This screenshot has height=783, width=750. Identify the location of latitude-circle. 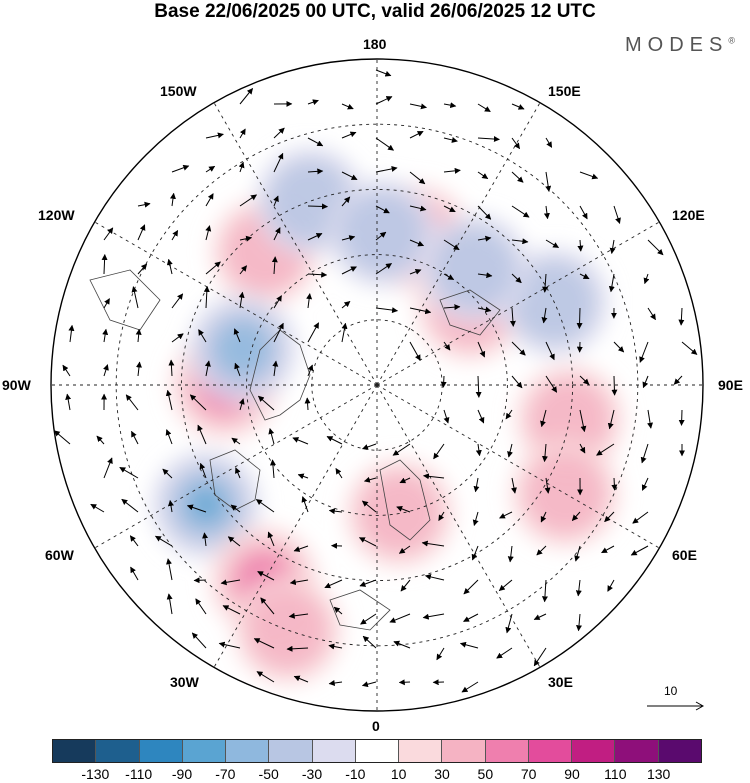
(377, 385).